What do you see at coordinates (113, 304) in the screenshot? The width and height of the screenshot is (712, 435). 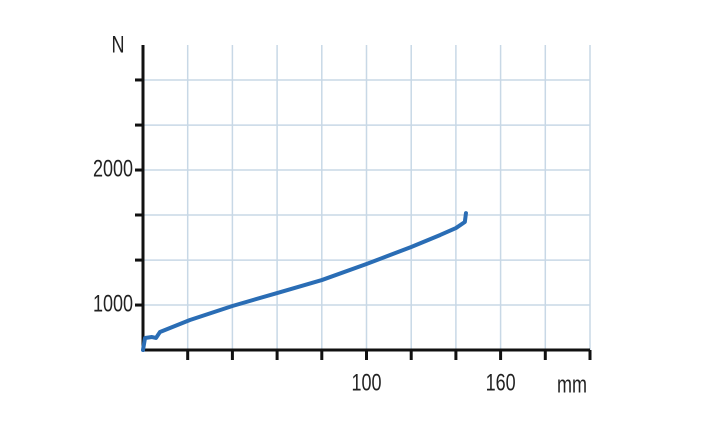 I see `y-tick-label: 1000` at bounding box center [113, 304].